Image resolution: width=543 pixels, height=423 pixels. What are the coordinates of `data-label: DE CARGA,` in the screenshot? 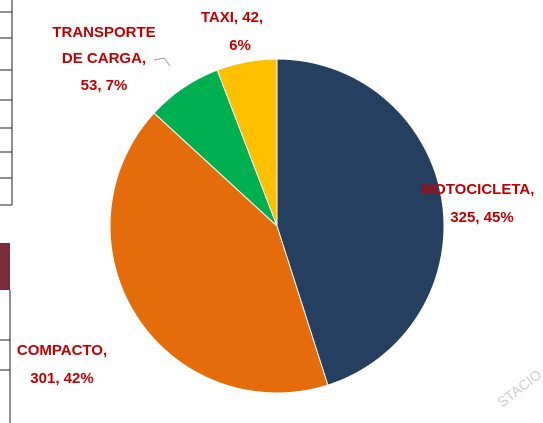 It's located at (104, 58).